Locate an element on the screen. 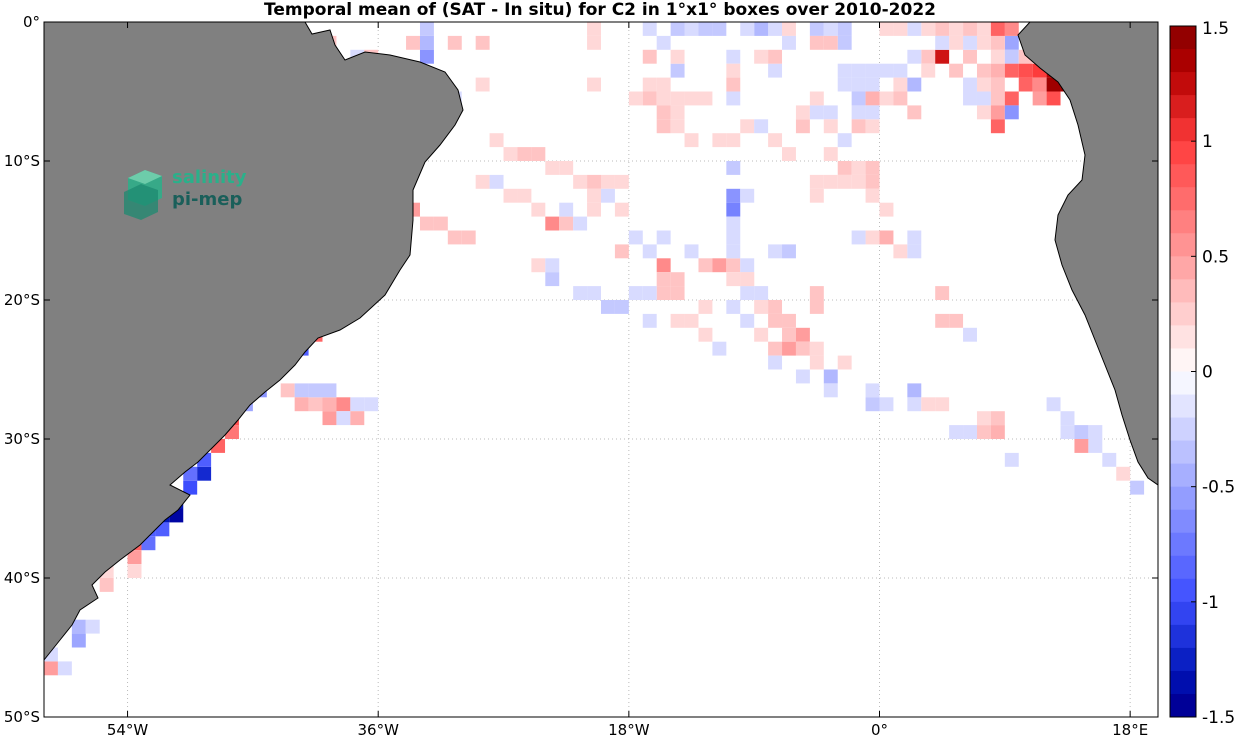  colorbar-tick-label: 0 is located at coordinates (1207, 373).